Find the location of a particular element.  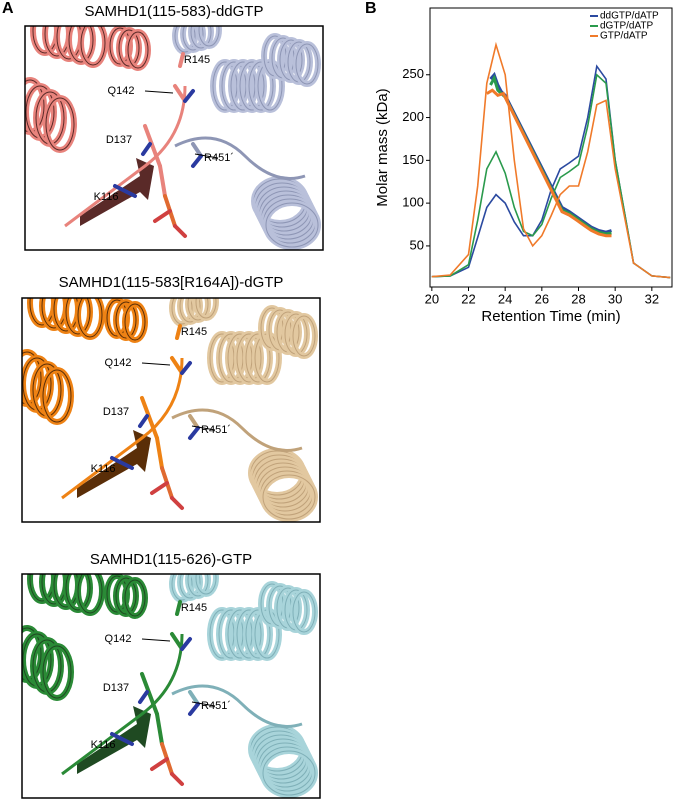

x-tick-label: 20 is located at coordinates (432, 298).